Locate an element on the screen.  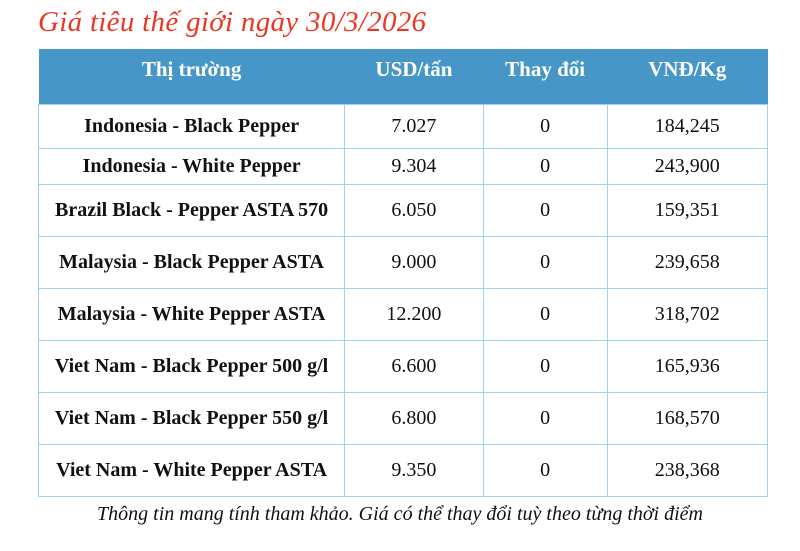
usd-cell: 12.200 is located at coordinates (414, 314).